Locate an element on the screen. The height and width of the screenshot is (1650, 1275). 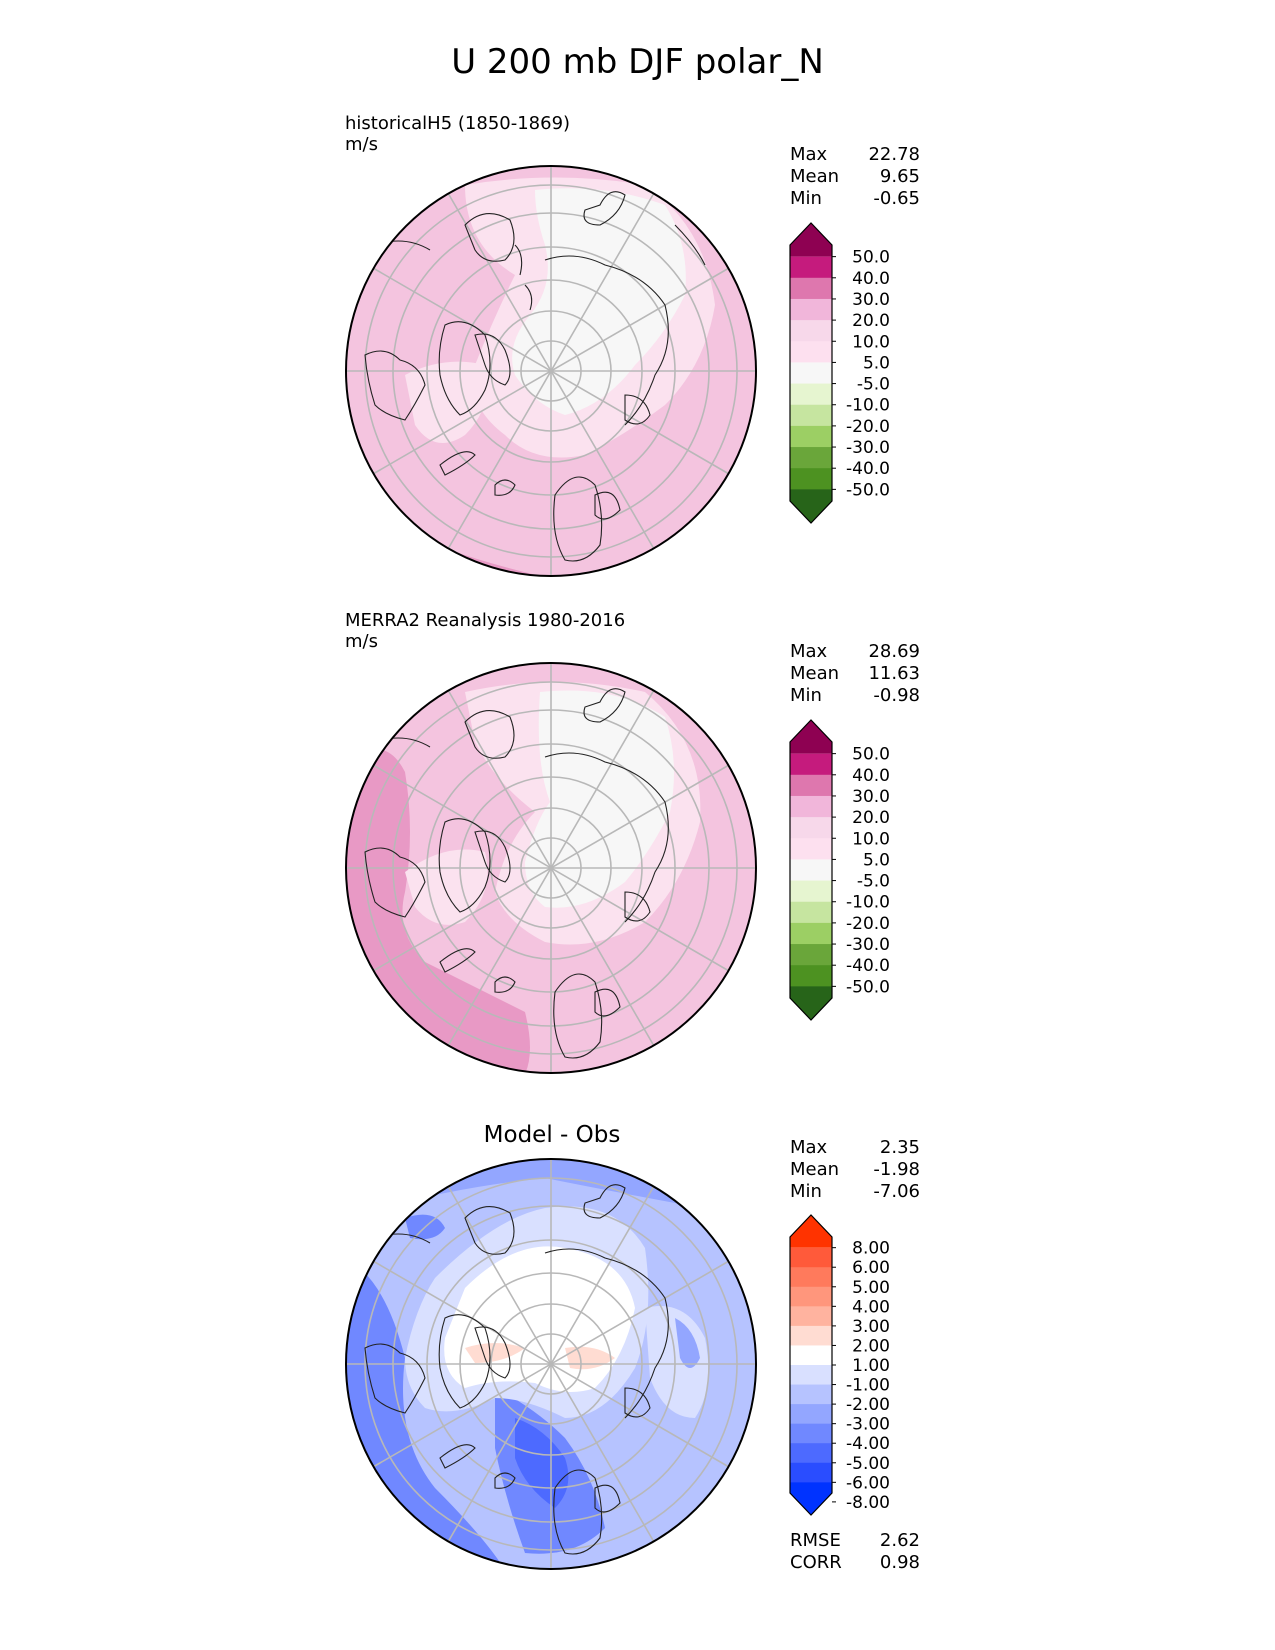
panel-1-title: historicalH5 (1850-1869) is located at coordinates (458, 123).